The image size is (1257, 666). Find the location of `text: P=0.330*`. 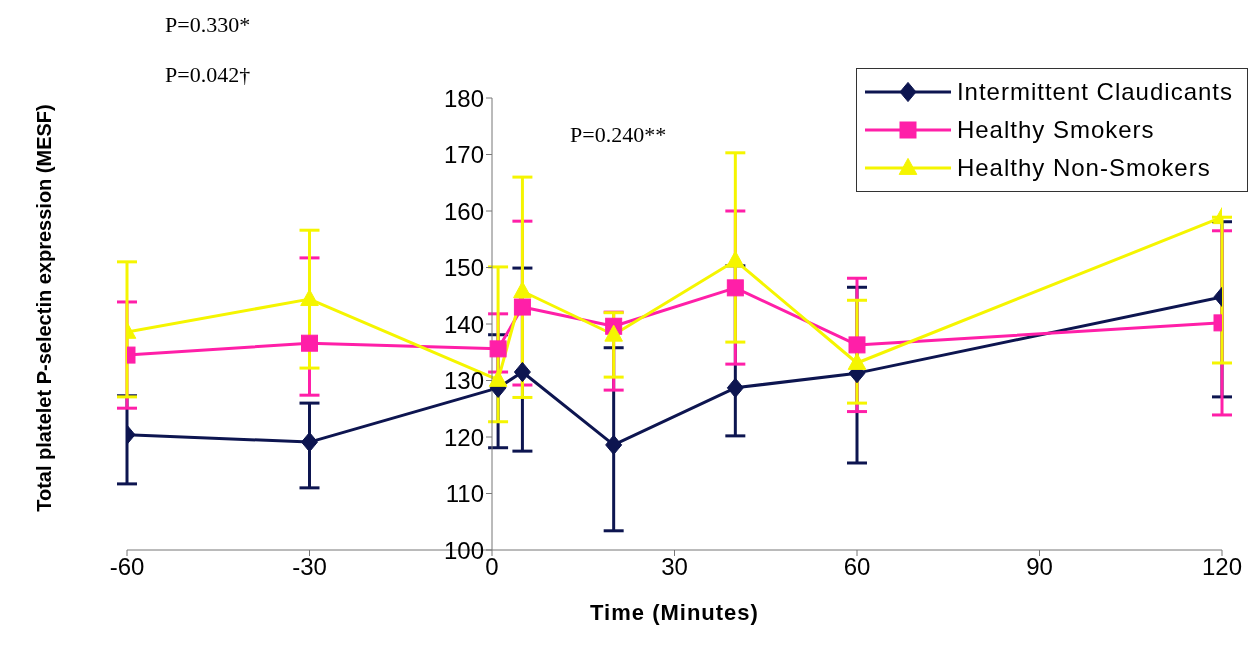

text: P=0.330* is located at coordinates (208, 25).